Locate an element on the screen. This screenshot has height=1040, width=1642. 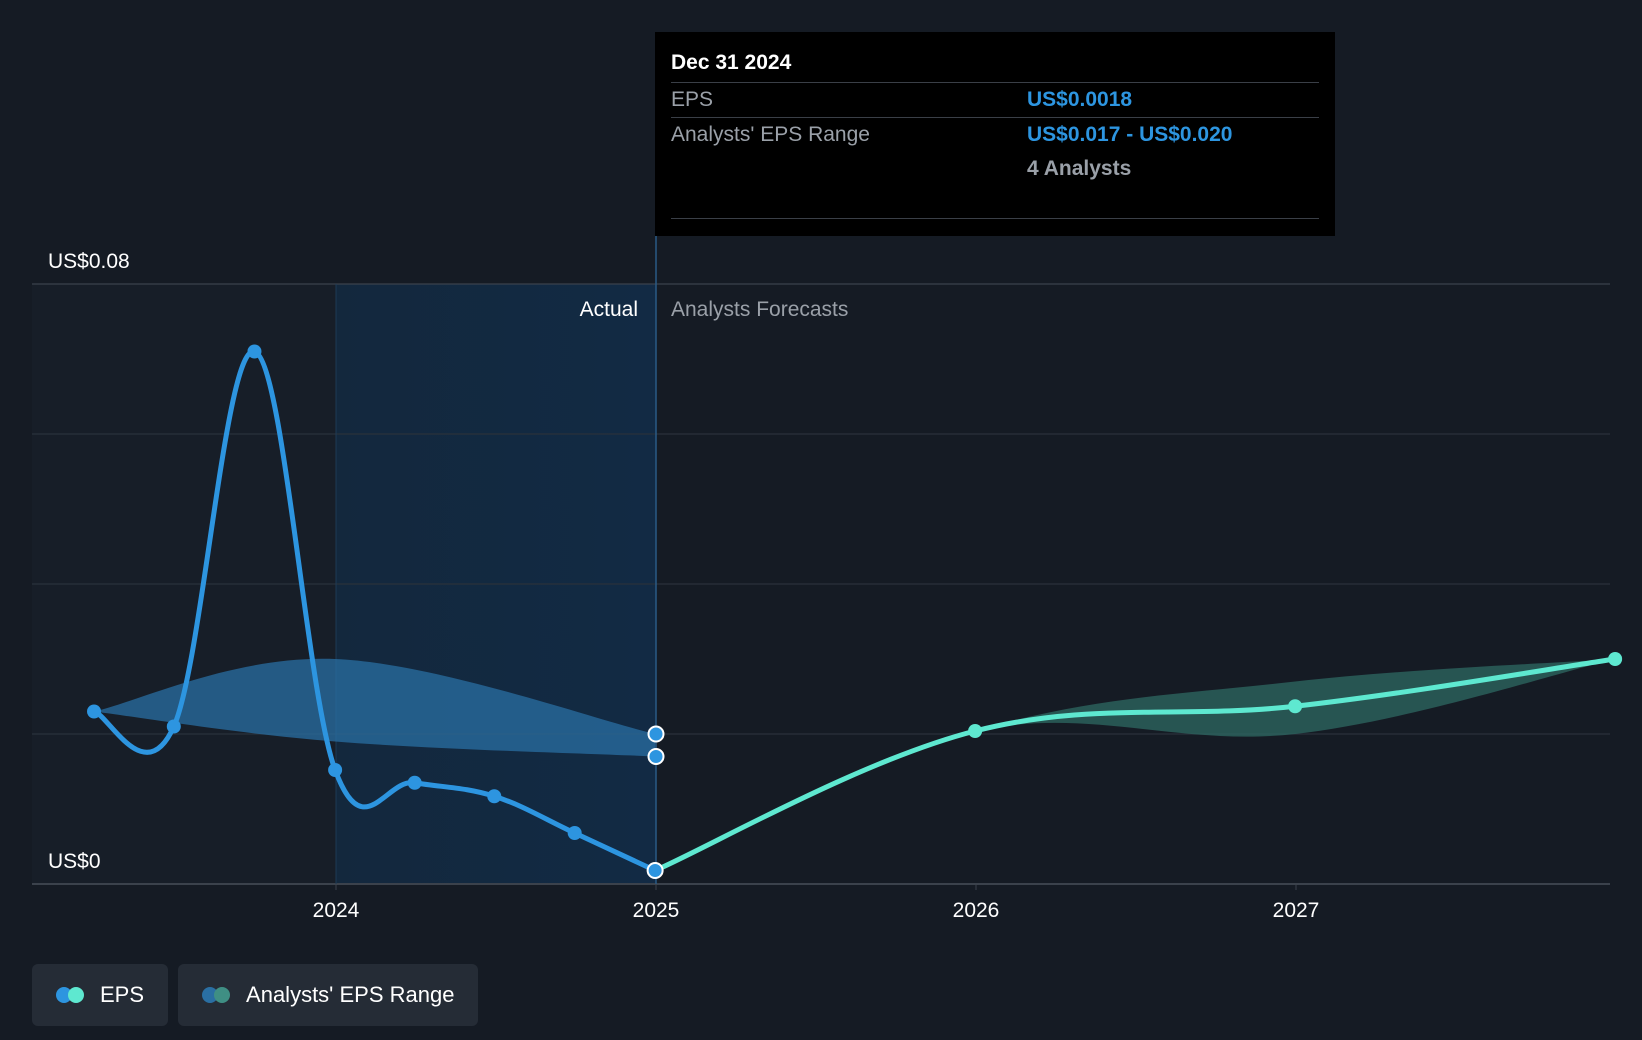
forecast-eps-line is located at coordinates (1135, 764).